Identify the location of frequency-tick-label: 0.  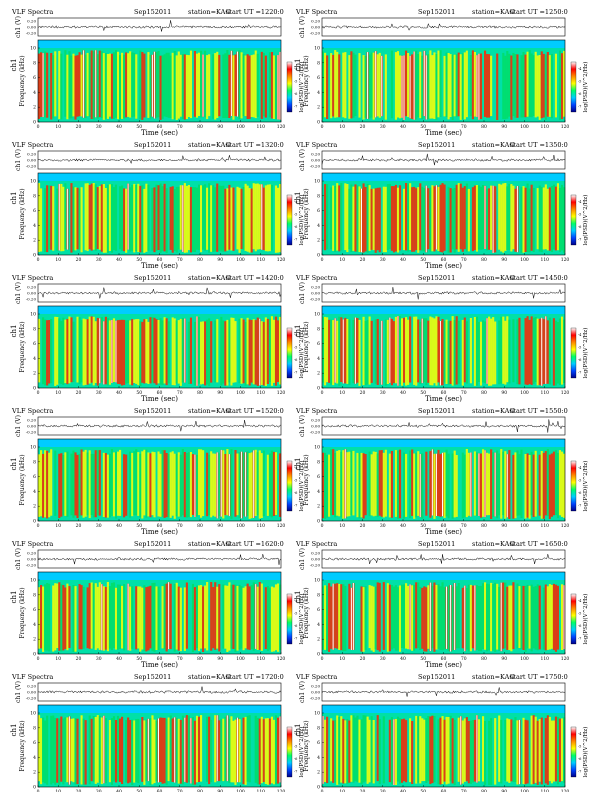
(34, 389).